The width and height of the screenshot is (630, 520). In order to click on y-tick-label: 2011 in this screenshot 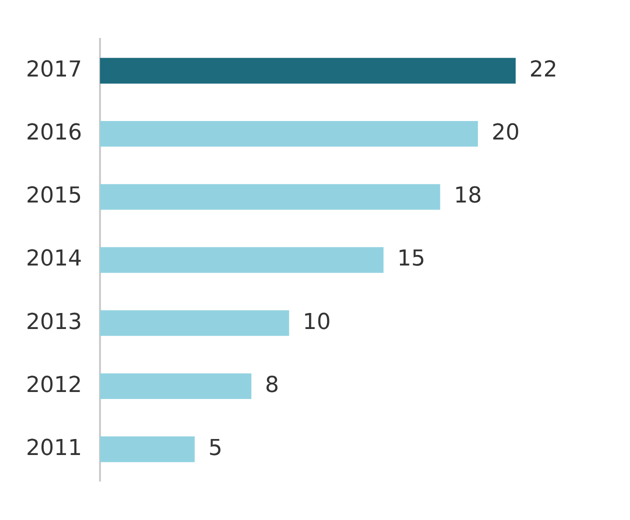, I will do `click(54, 448)`.